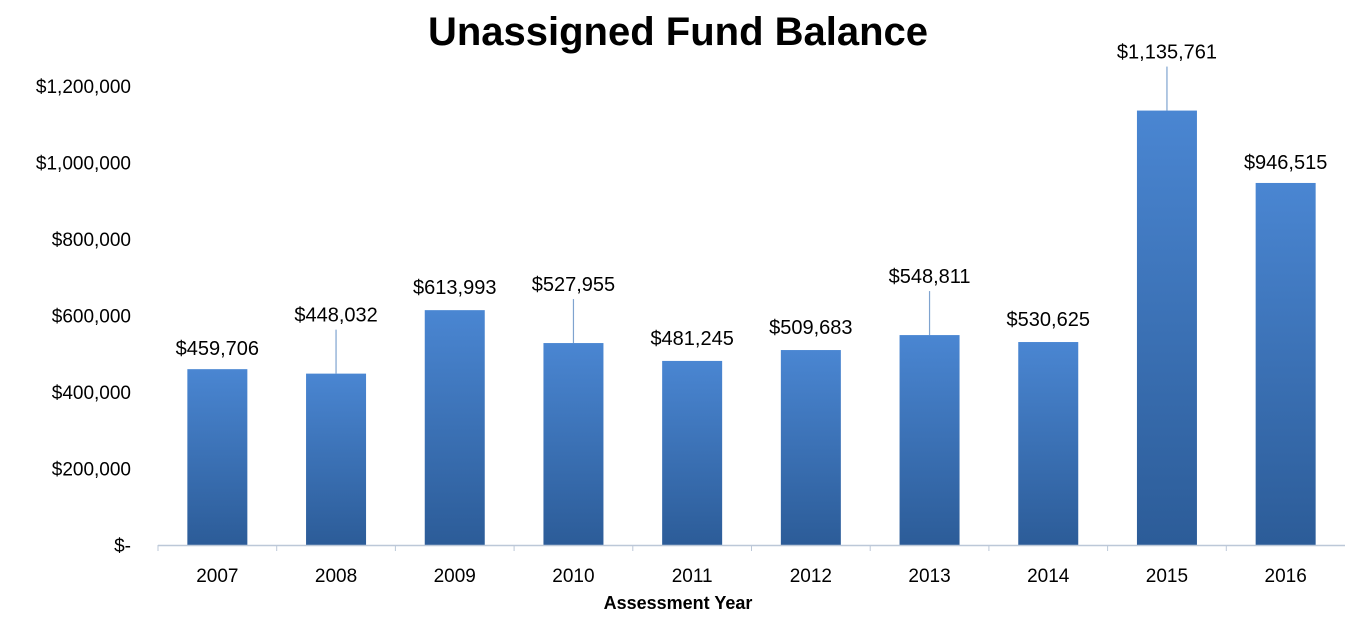  Describe the element at coordinates (1285, 163) in the screenshot. I see `data-label: $946,515` at that location.